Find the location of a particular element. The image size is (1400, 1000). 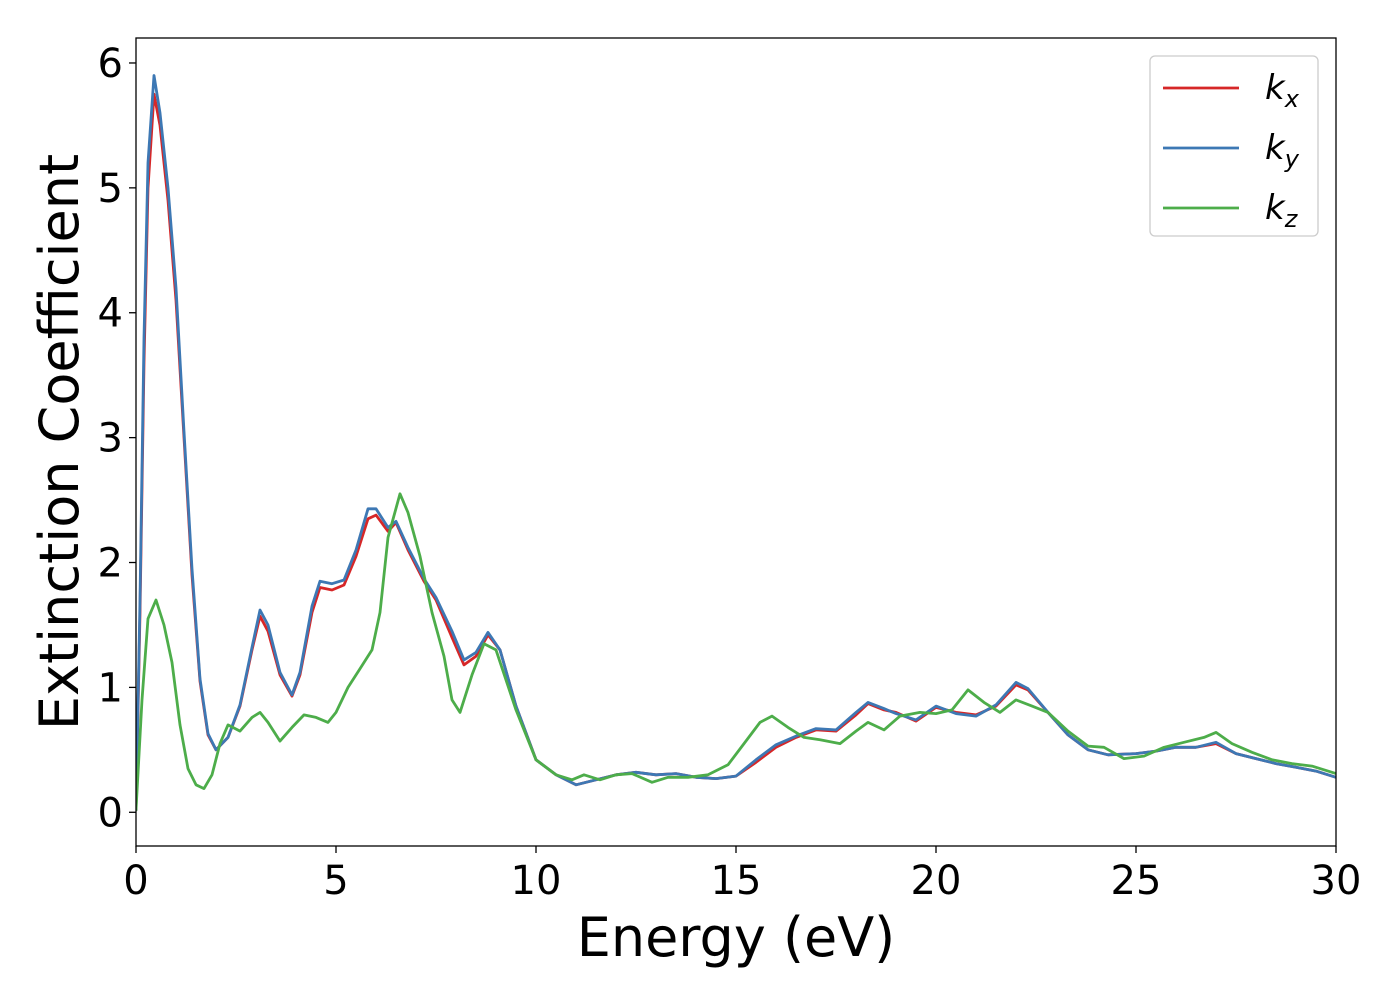

y-tick-label: 6 is located at coordinates (110, 64).